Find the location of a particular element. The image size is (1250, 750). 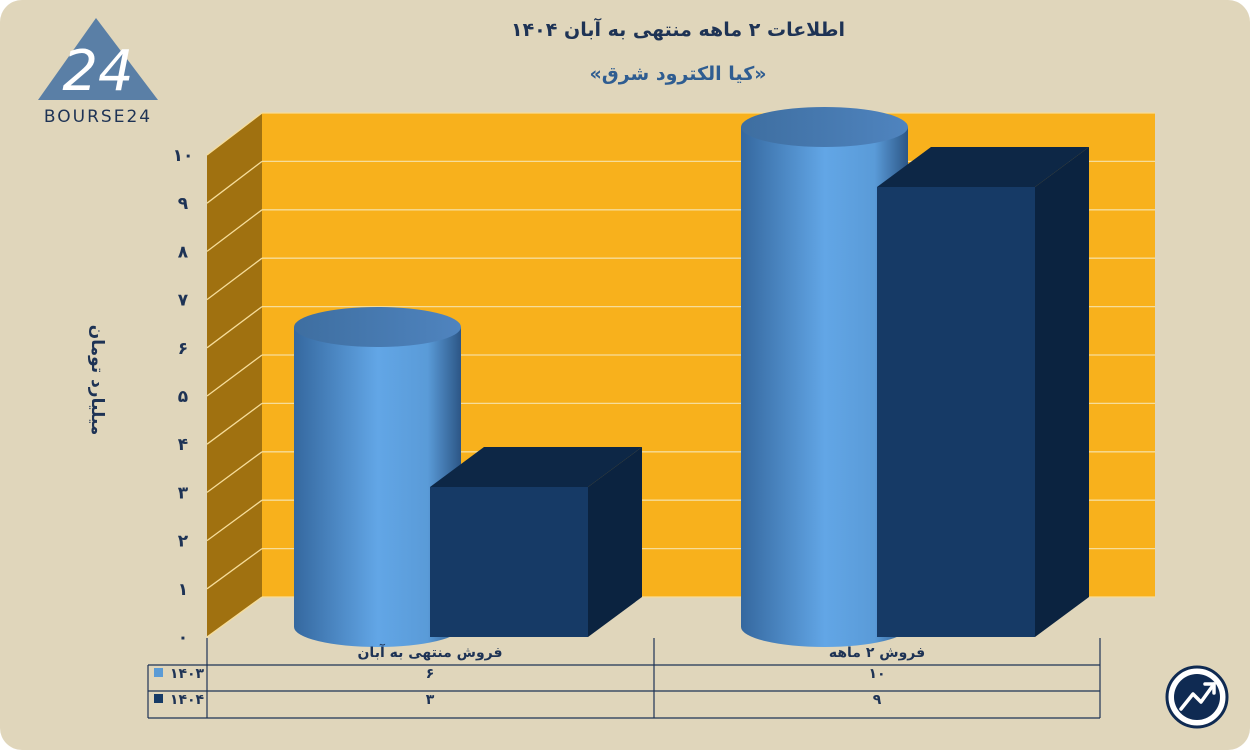

chart-subtitle: «کیا الکترود شرق» is located at coordinates (677, 74).